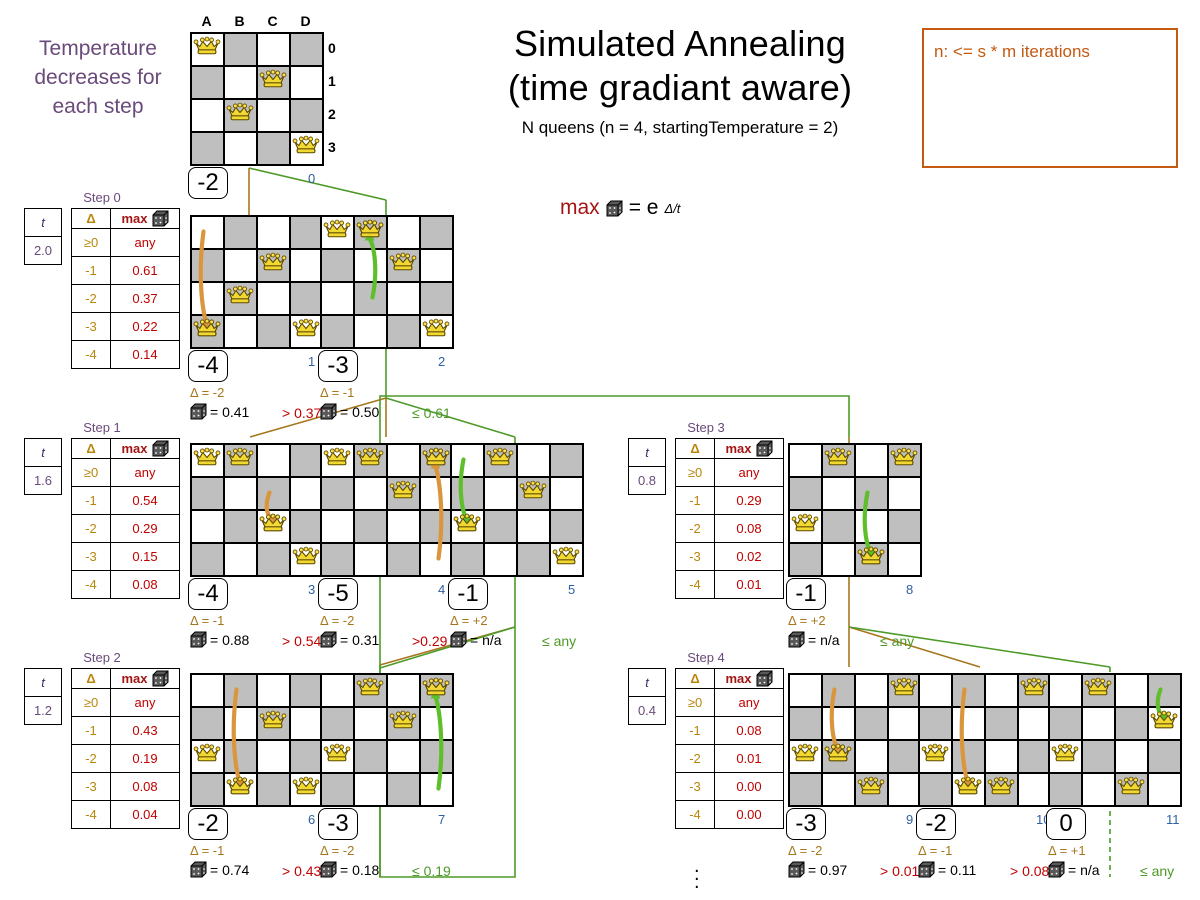  Describe the element at coordinates (145, 270) in the screenshot. I see `max-cell: 0.61` at that location.